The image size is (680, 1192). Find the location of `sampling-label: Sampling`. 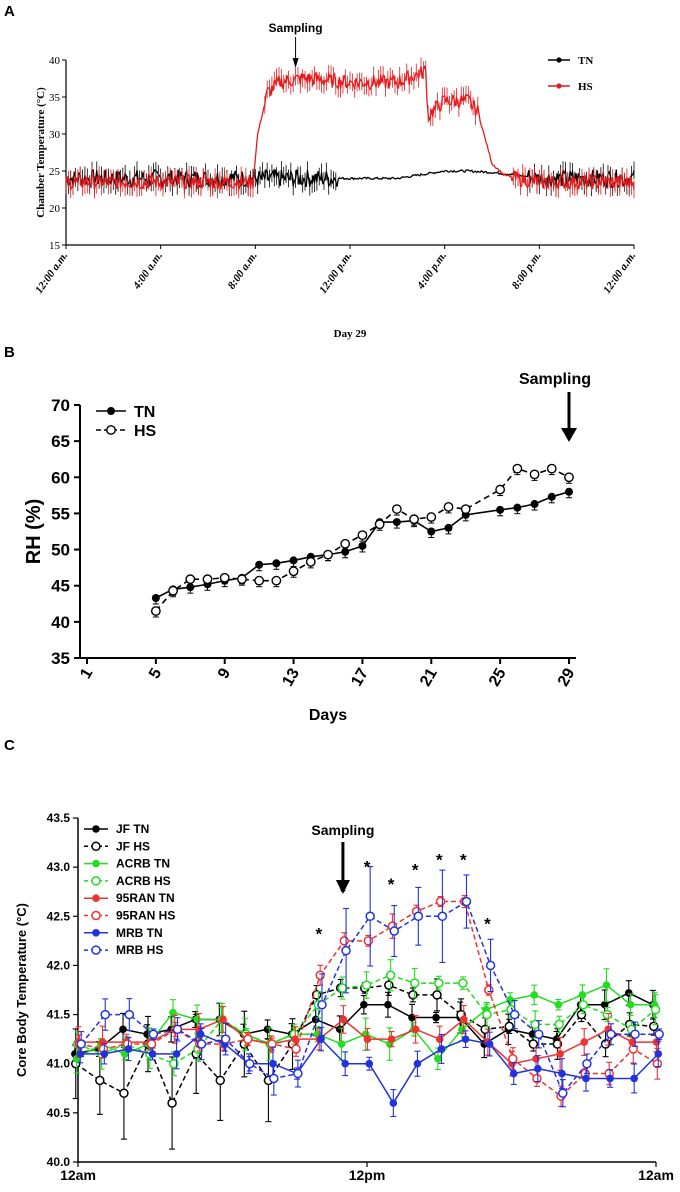

sampling-label: Sampling is located at coordinates (555, 379).